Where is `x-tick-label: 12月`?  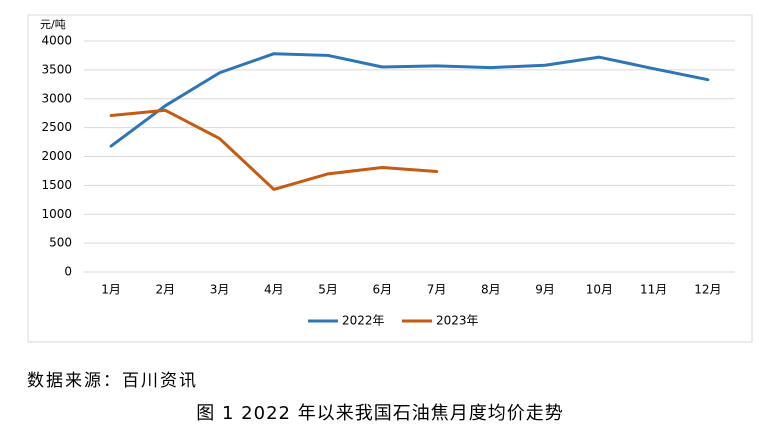
x-tick-label: 12月 is located at coordinates (707, 290).